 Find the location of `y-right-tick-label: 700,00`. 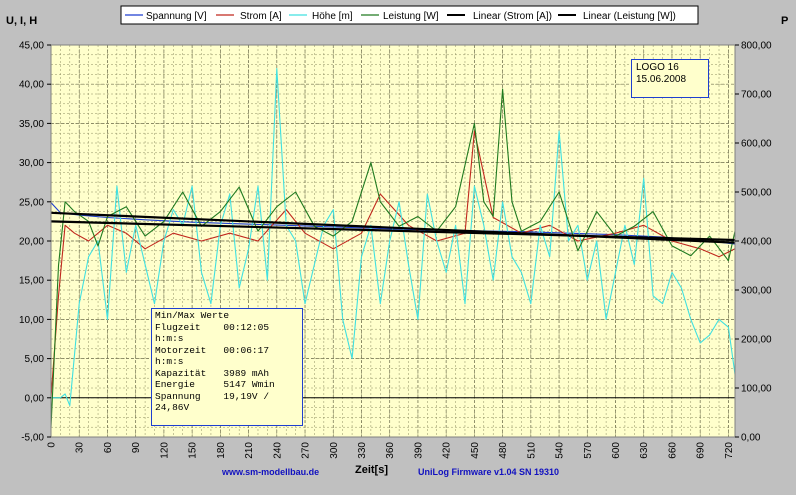

y-right-tick-label: 700,00 is located at coordinates (756, 95).